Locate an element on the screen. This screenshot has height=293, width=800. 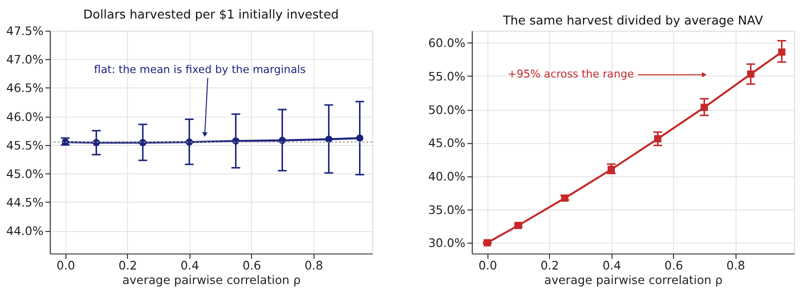
y-tick-label: 46.0% is located at coordinates (25, 117).